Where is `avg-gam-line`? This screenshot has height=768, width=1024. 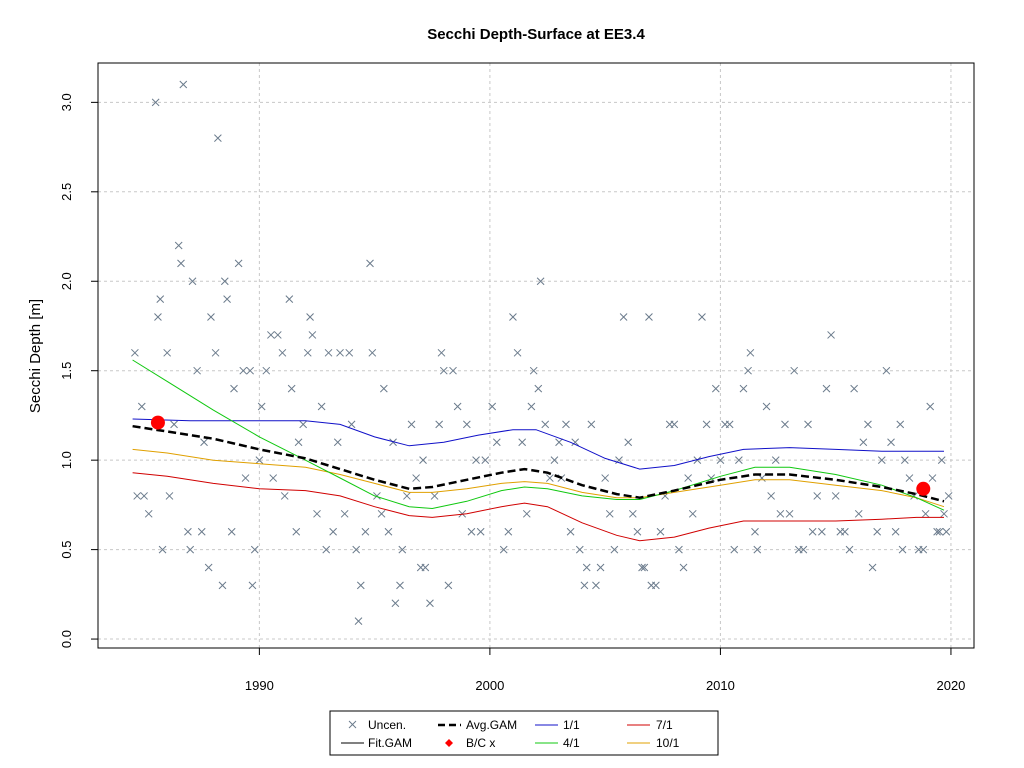
avg-gam-line is located at coordinates (538, 463).